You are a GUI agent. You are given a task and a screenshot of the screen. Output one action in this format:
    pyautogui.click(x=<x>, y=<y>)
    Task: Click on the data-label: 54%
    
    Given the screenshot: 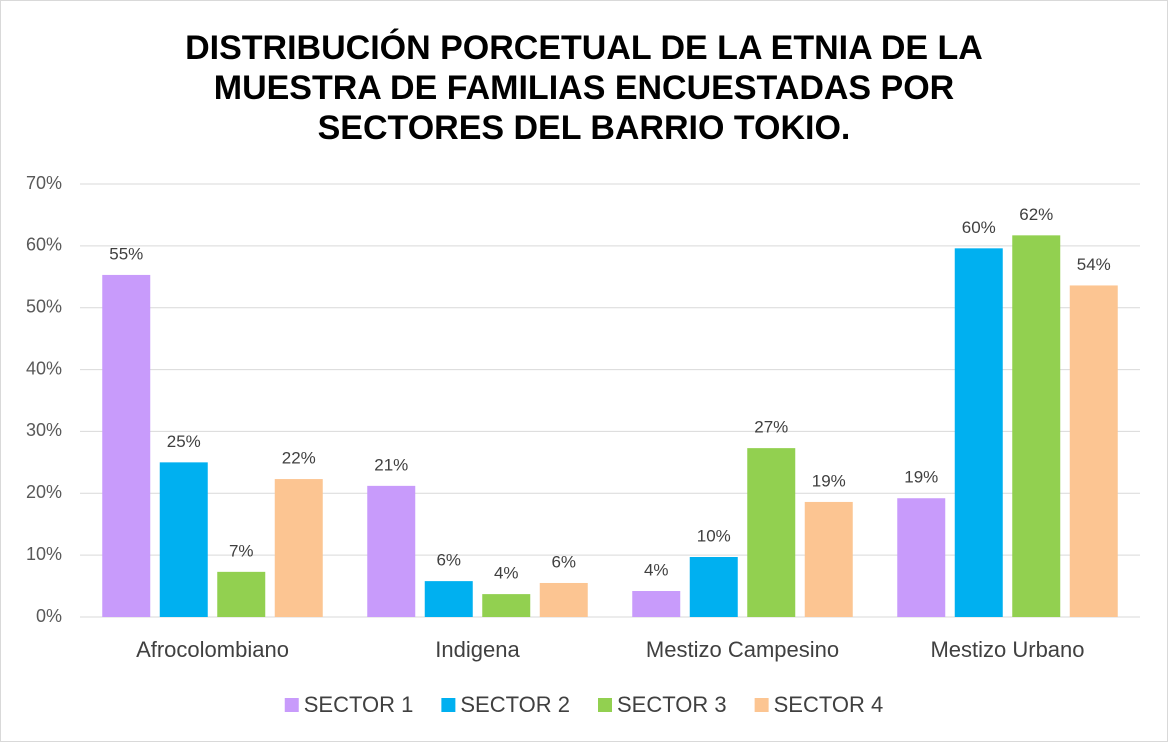 What is the action you would take?
    pyautogui.click(x=1094, y=264)
    